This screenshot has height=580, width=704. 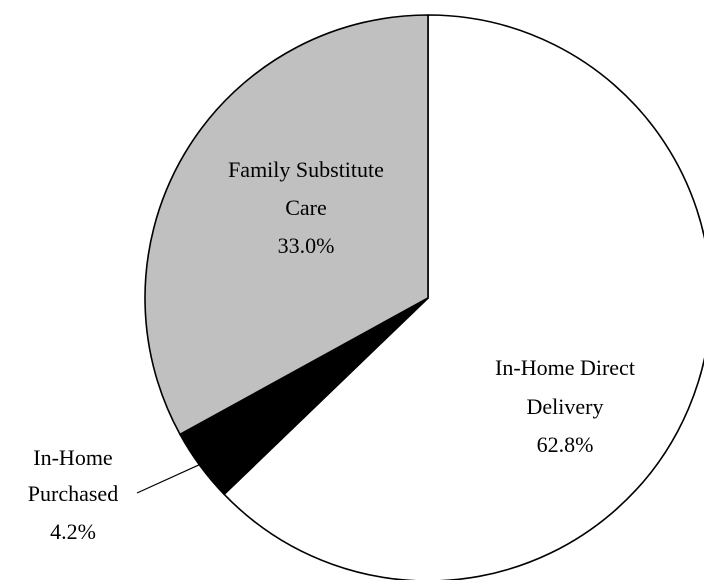 I want to click on slice-label-in-home-purchased-line2: Purchased, so click(x=73, y=493).